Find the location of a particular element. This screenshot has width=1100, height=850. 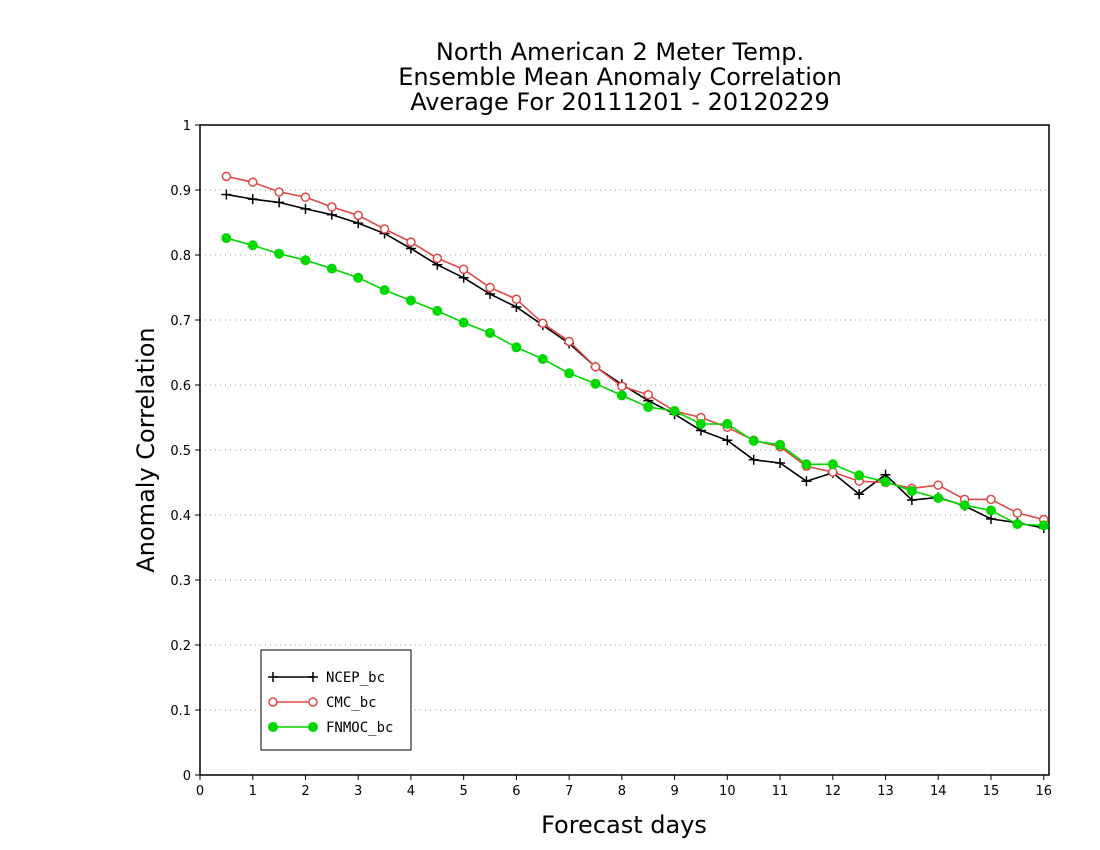

y-axis-label: Anomaly Correlation is located at coordinates (146, 449).